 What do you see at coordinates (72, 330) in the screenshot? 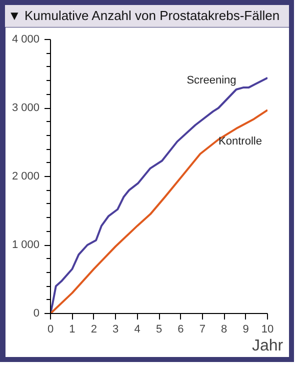
I see `x-tick-label: 1` at bounding box center [72, 330].